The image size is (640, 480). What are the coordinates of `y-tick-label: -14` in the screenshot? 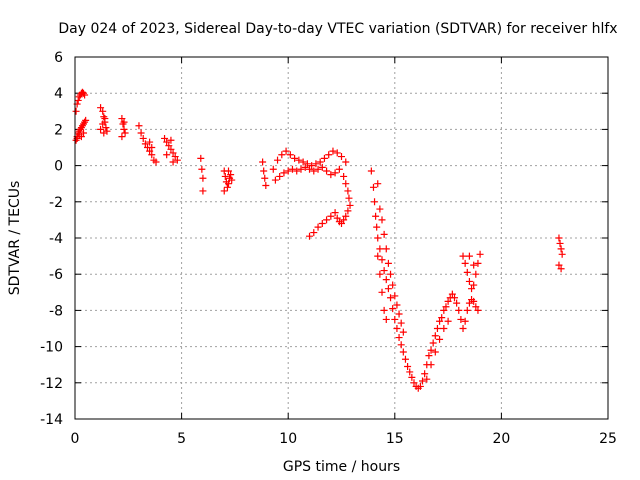 It's located at (51, 420).